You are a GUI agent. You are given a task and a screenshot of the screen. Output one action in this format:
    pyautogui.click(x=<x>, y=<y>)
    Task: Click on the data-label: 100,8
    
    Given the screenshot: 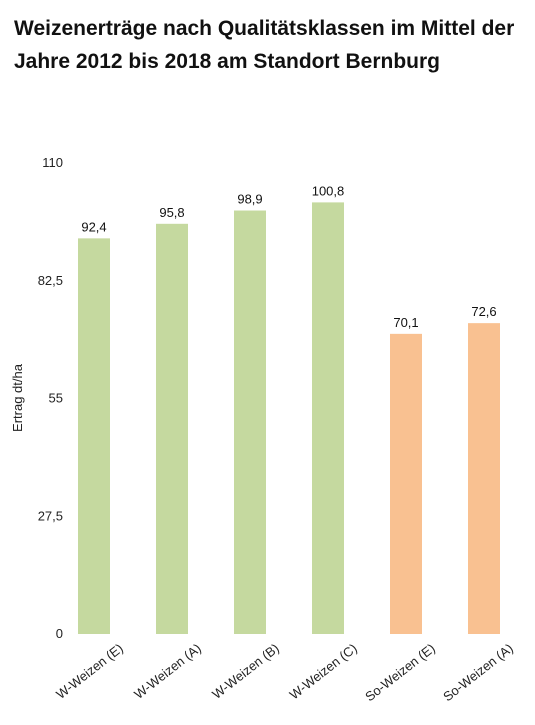 What is the action you would take?
    pyautogui.click(x=328, y=190)
    